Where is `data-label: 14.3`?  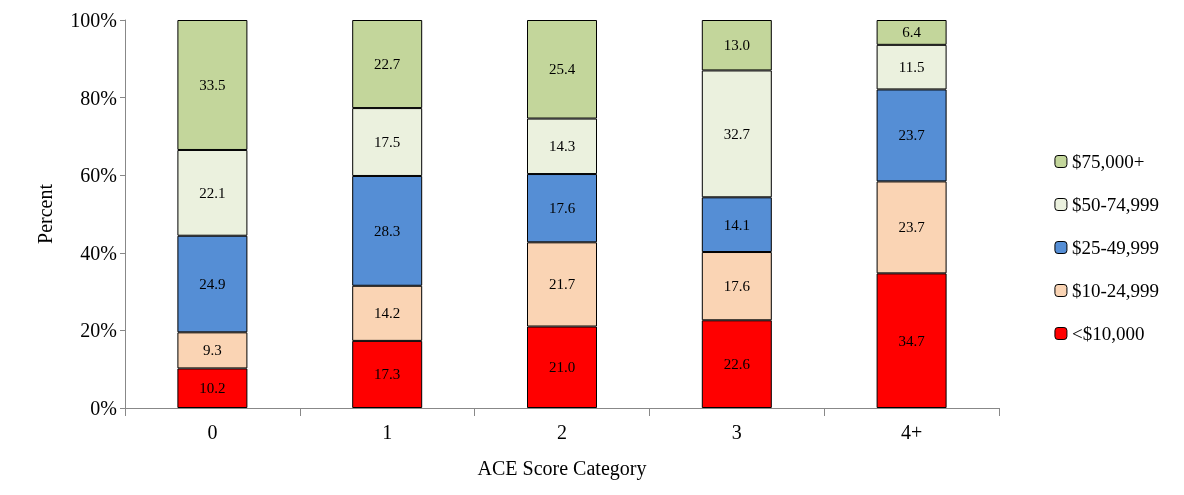 data-label: 14.3 is located at coordinates (562, 146).